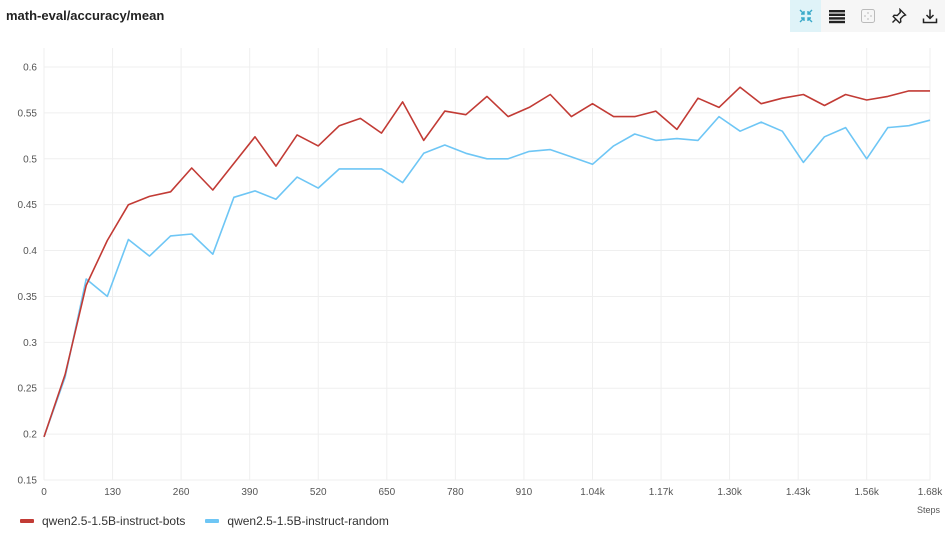  I want to click on legend-item-random: qwen2.5-1.5B-instruct-random, so click(297, 521).